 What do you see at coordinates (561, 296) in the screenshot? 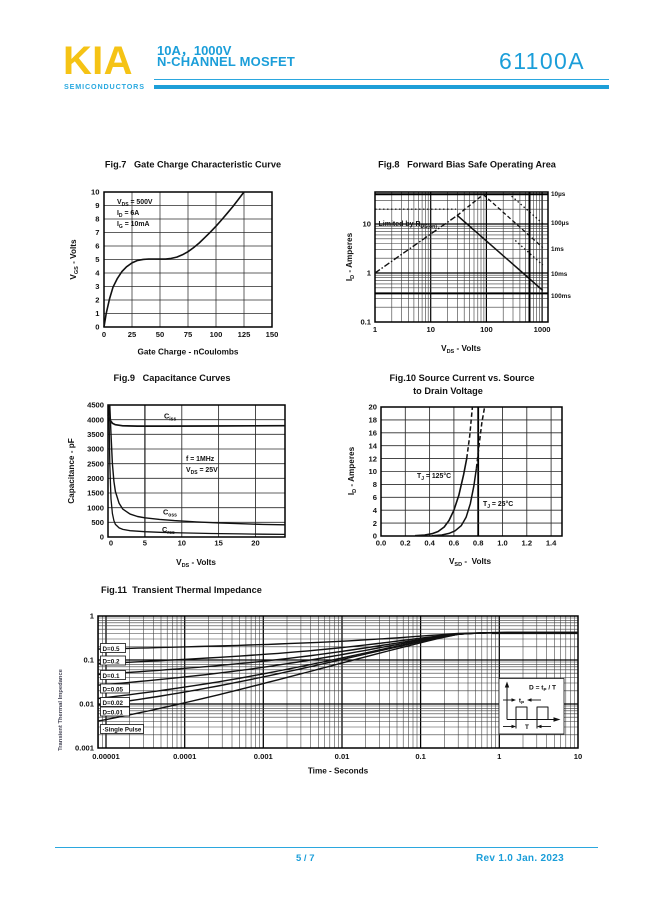
I see `svg-text: 100ms` at bounding box center [561, 296].